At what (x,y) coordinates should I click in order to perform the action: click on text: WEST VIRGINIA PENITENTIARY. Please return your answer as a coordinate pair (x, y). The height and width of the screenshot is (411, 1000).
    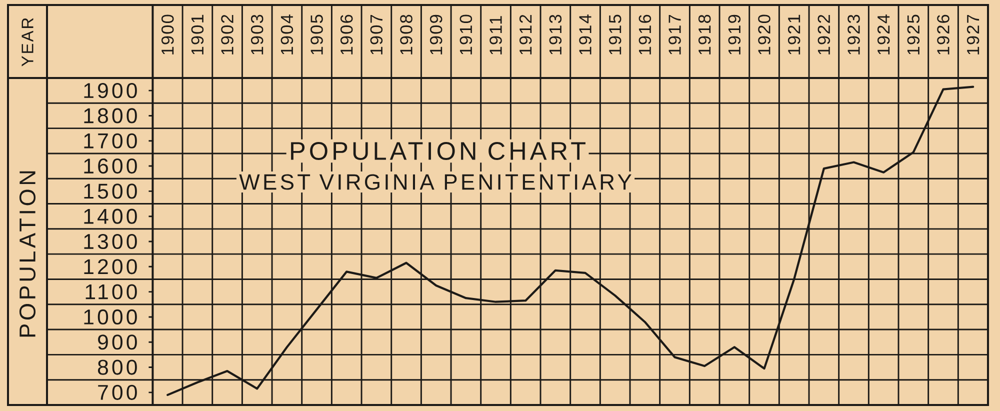
    Looking at the image, I should click on (435, 182).